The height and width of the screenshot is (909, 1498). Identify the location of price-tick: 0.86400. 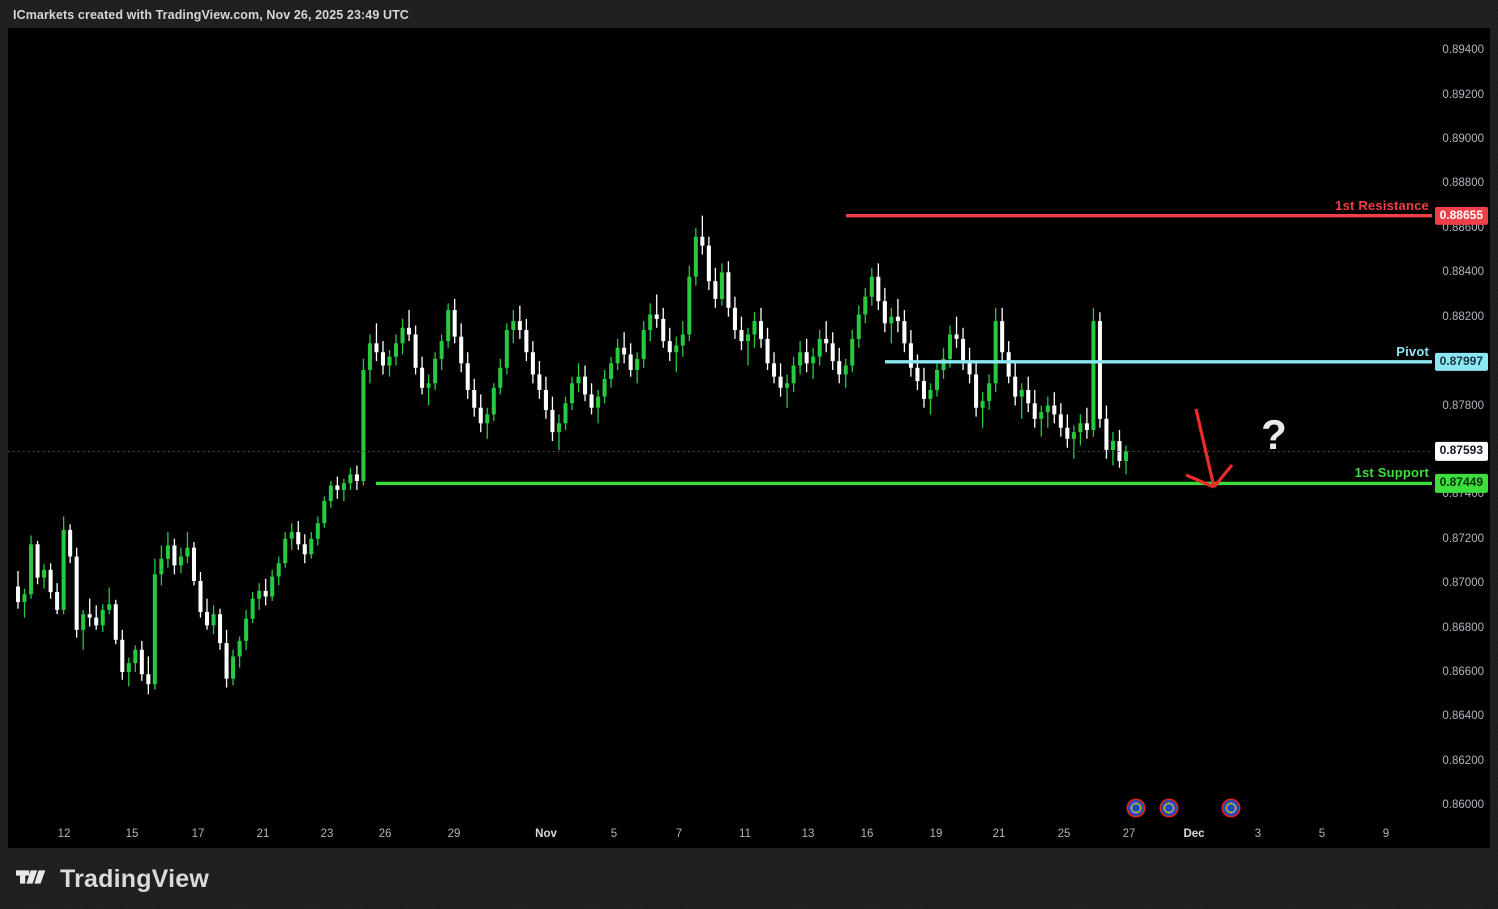
(1463, 716).